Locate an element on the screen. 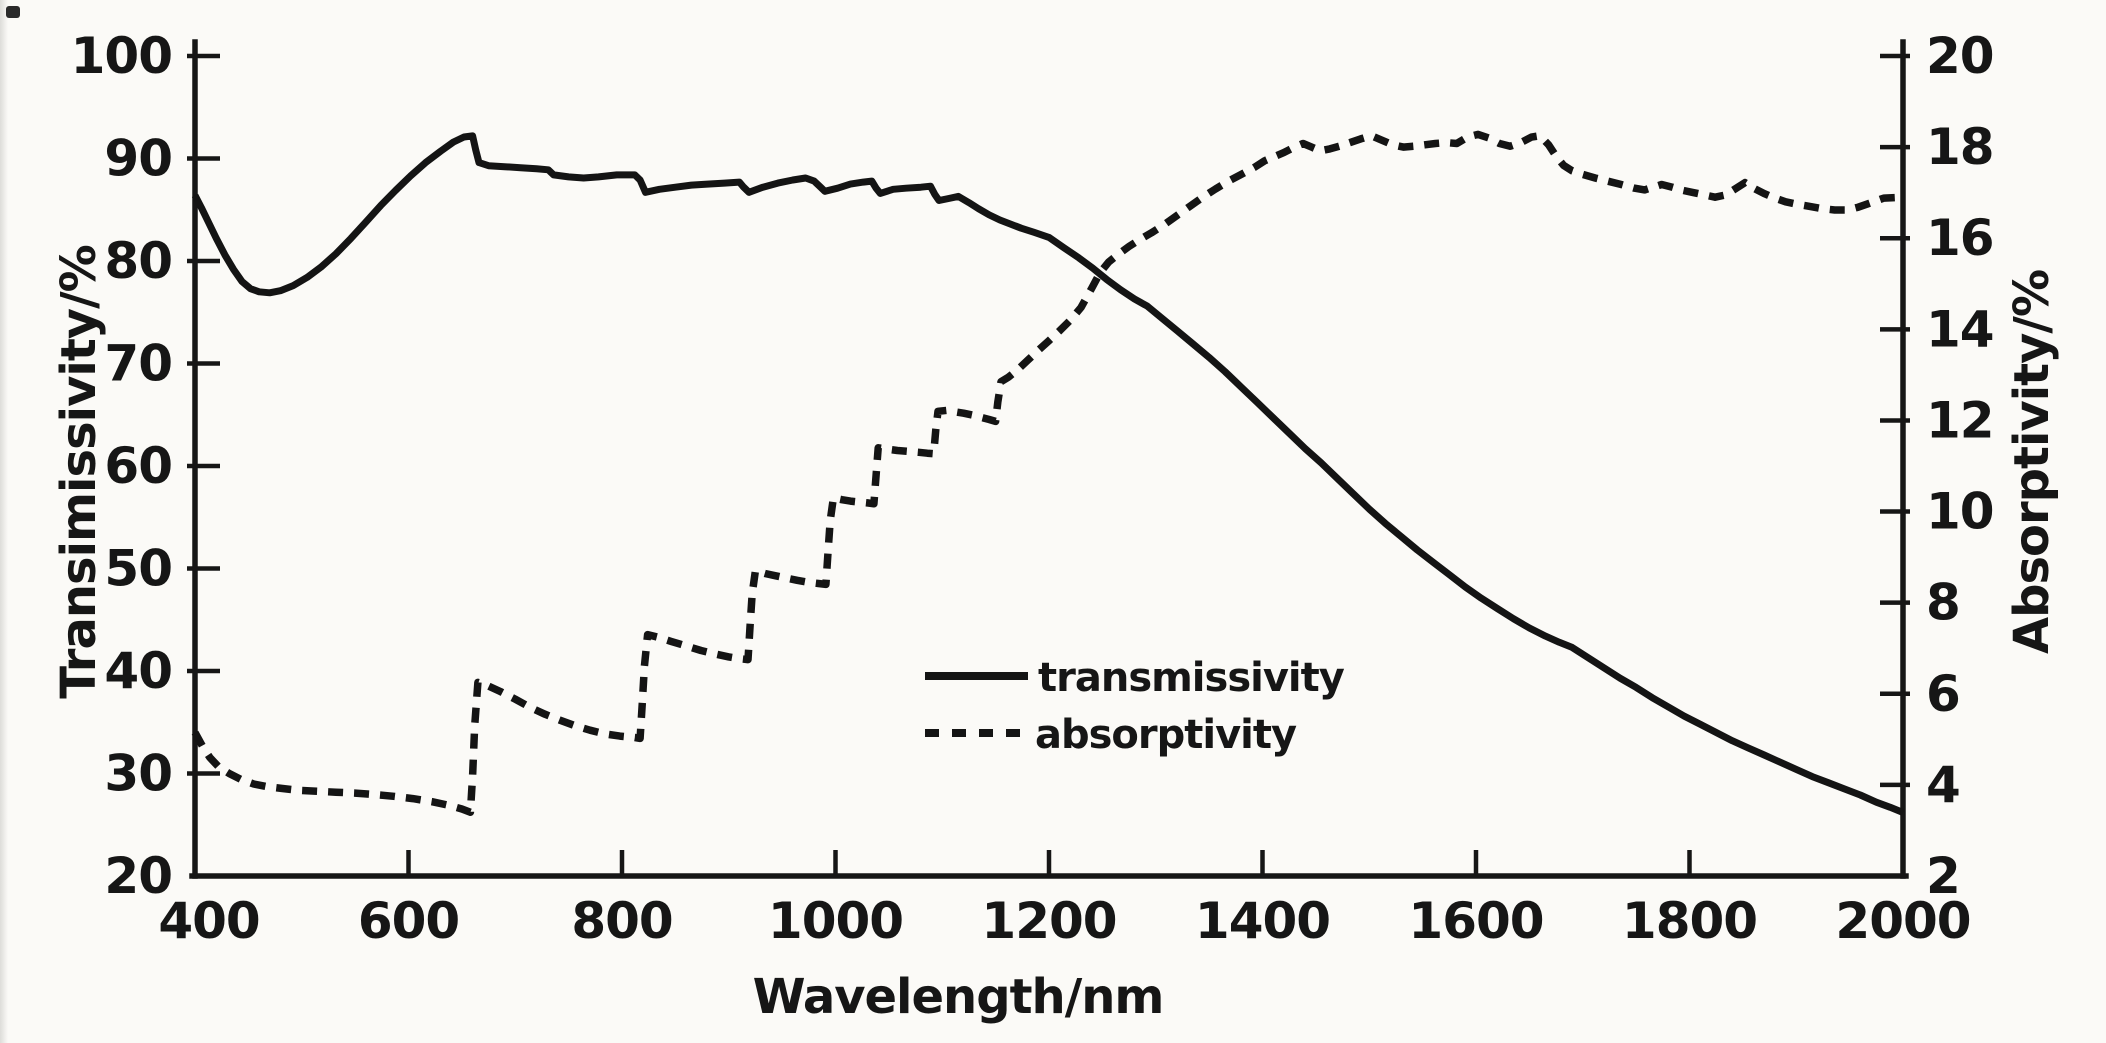 The image size is (2106, 1043). y-right-tick-label: 4 is located at coordinates (1943, 785).